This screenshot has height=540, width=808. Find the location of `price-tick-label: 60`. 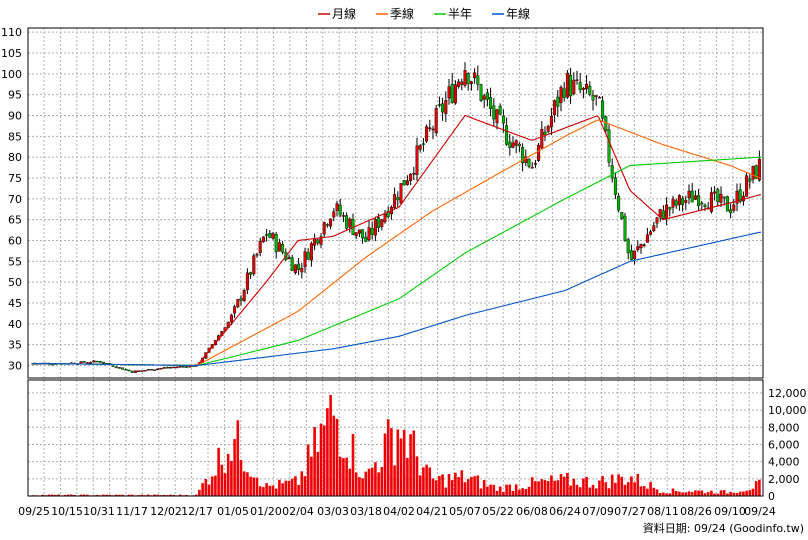

price-tick-label: 60 is located at coordinates (15, 241).